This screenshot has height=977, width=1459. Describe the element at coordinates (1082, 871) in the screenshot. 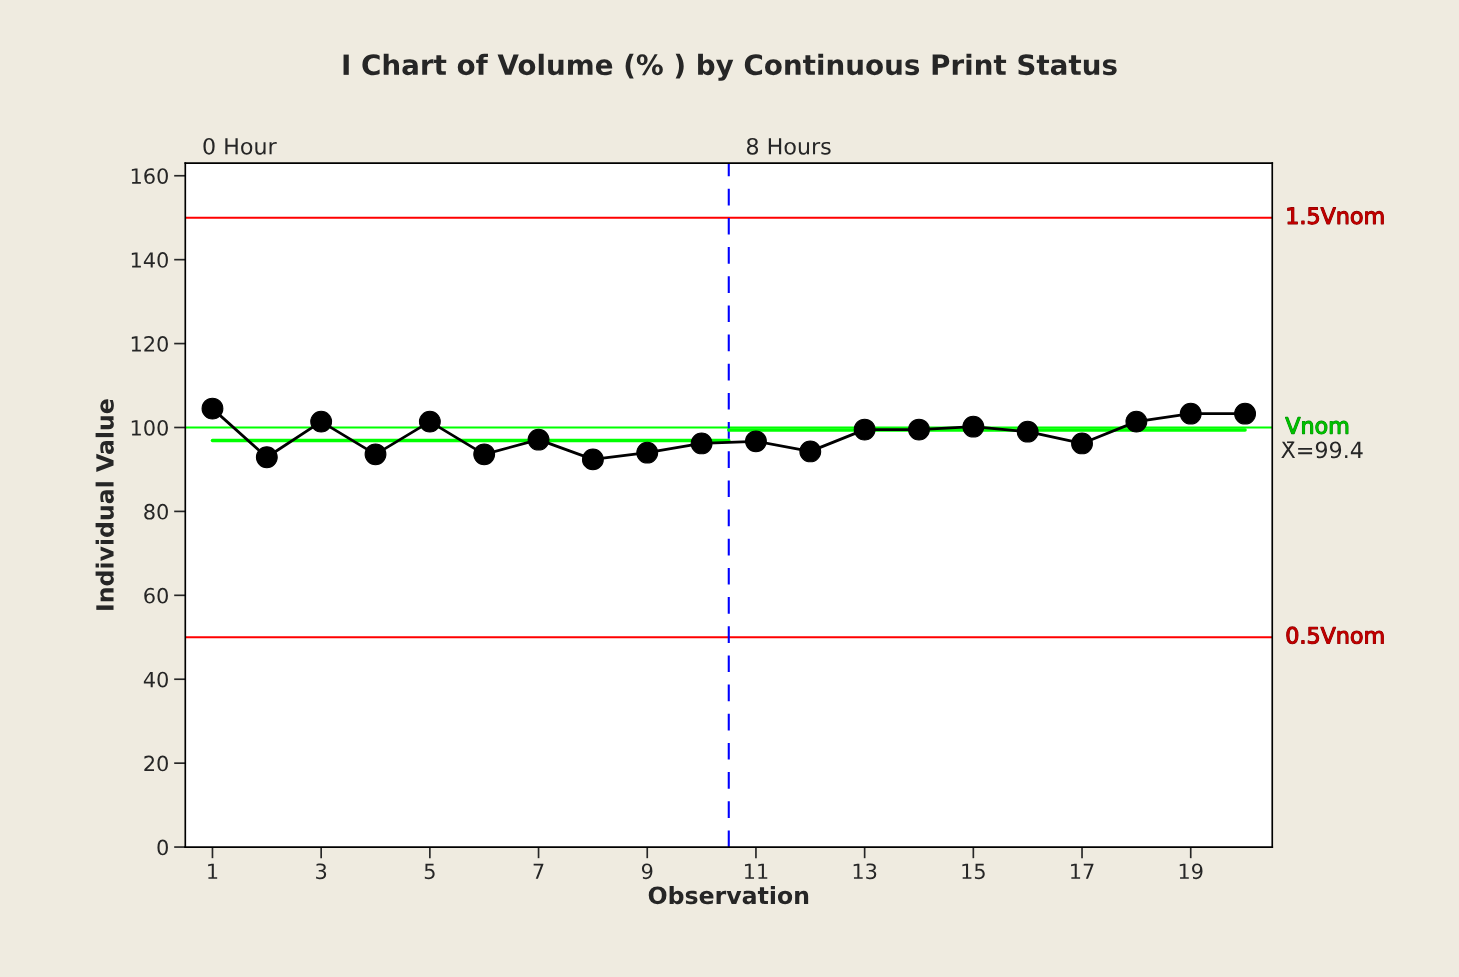

I see `x-tick-label: 17` at that location.